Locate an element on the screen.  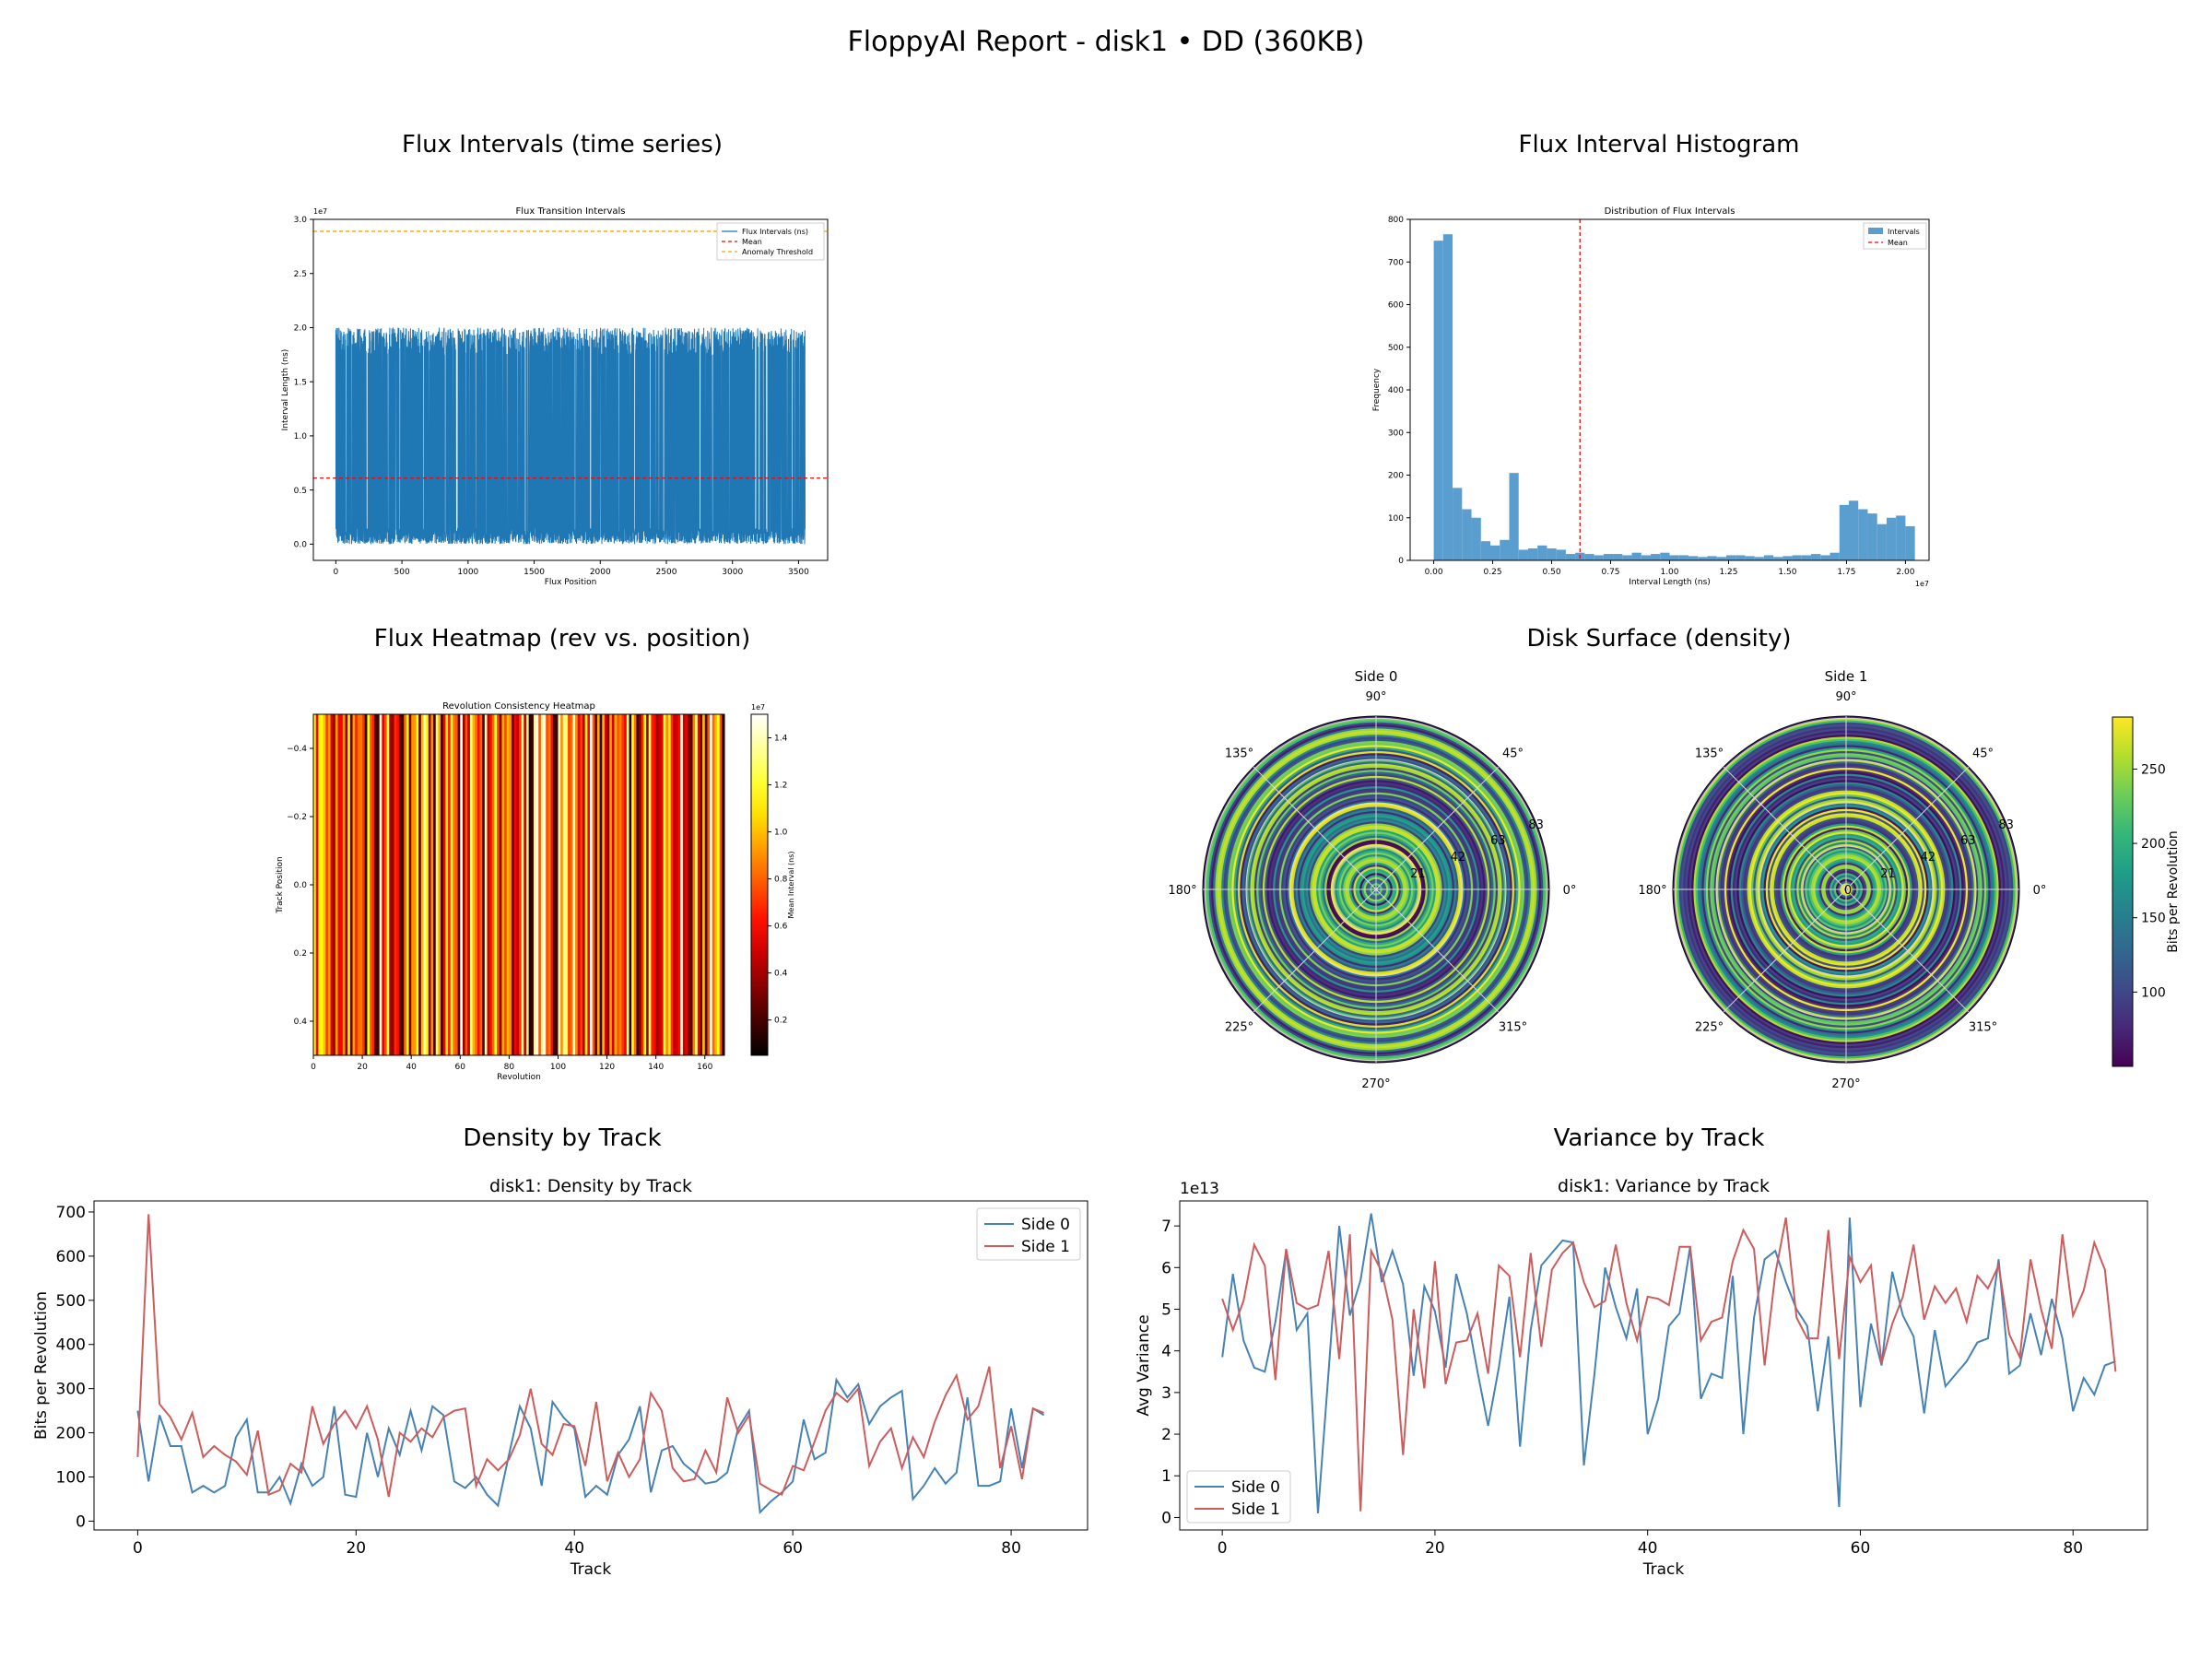
histogram-ytick-label: 0 is located at coordinates (1401, 561).